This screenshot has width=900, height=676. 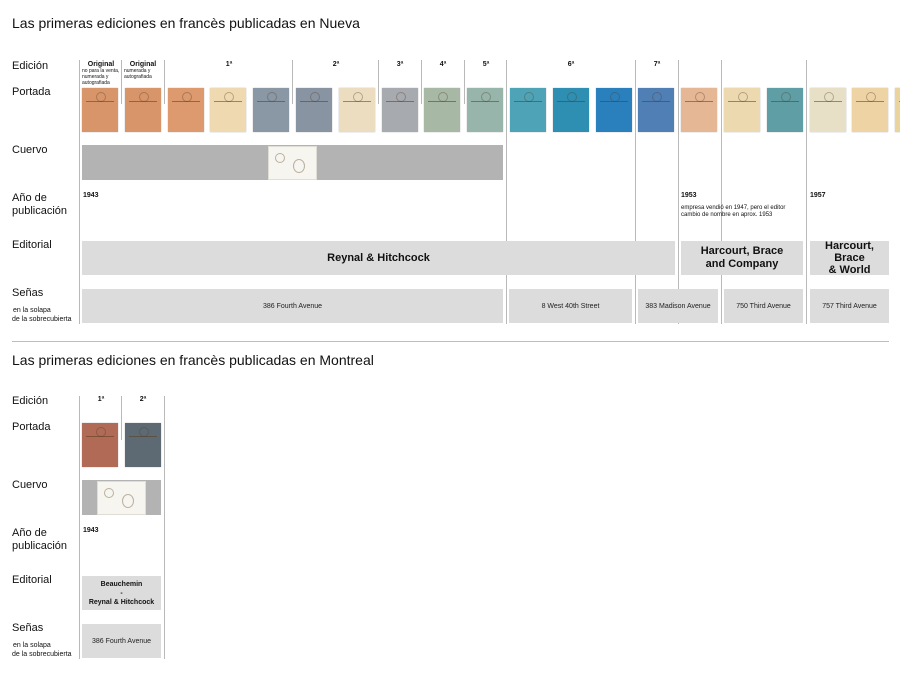 I want to click on ny-publisher-reynal-hitchcock-label: Reynal & Hitchcock, so click(x=378, y=258).